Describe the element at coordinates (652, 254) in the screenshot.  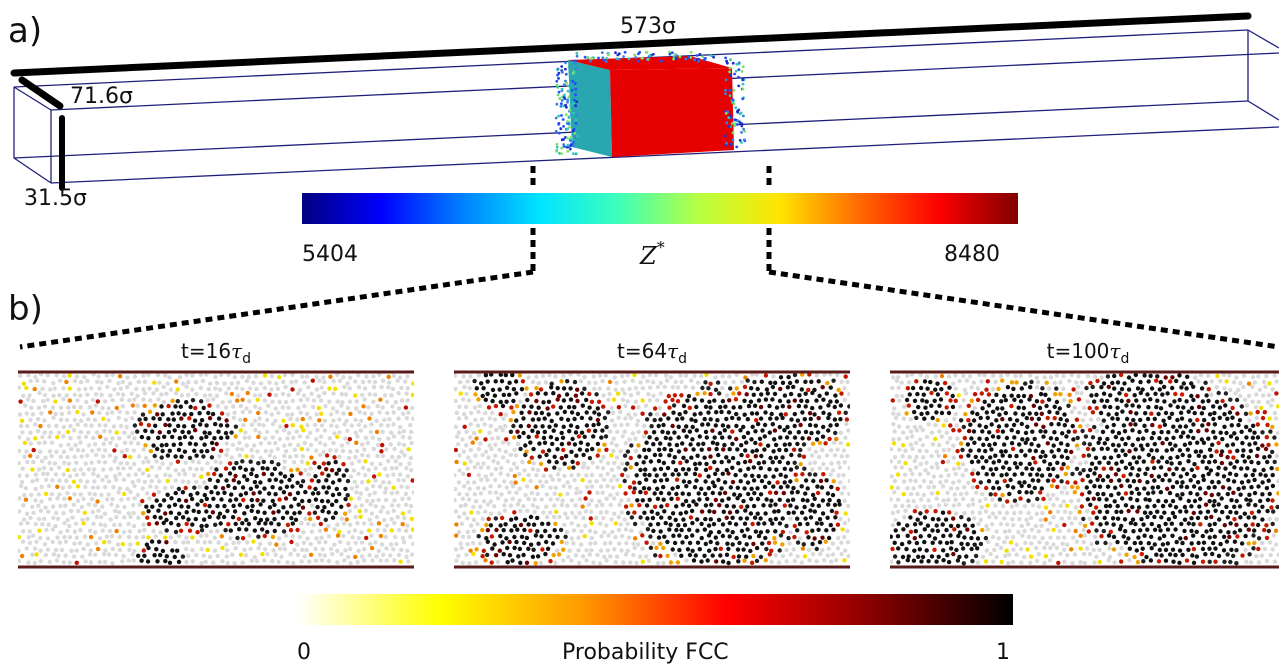
I see `z-colorbar-title: Z*` at that location.